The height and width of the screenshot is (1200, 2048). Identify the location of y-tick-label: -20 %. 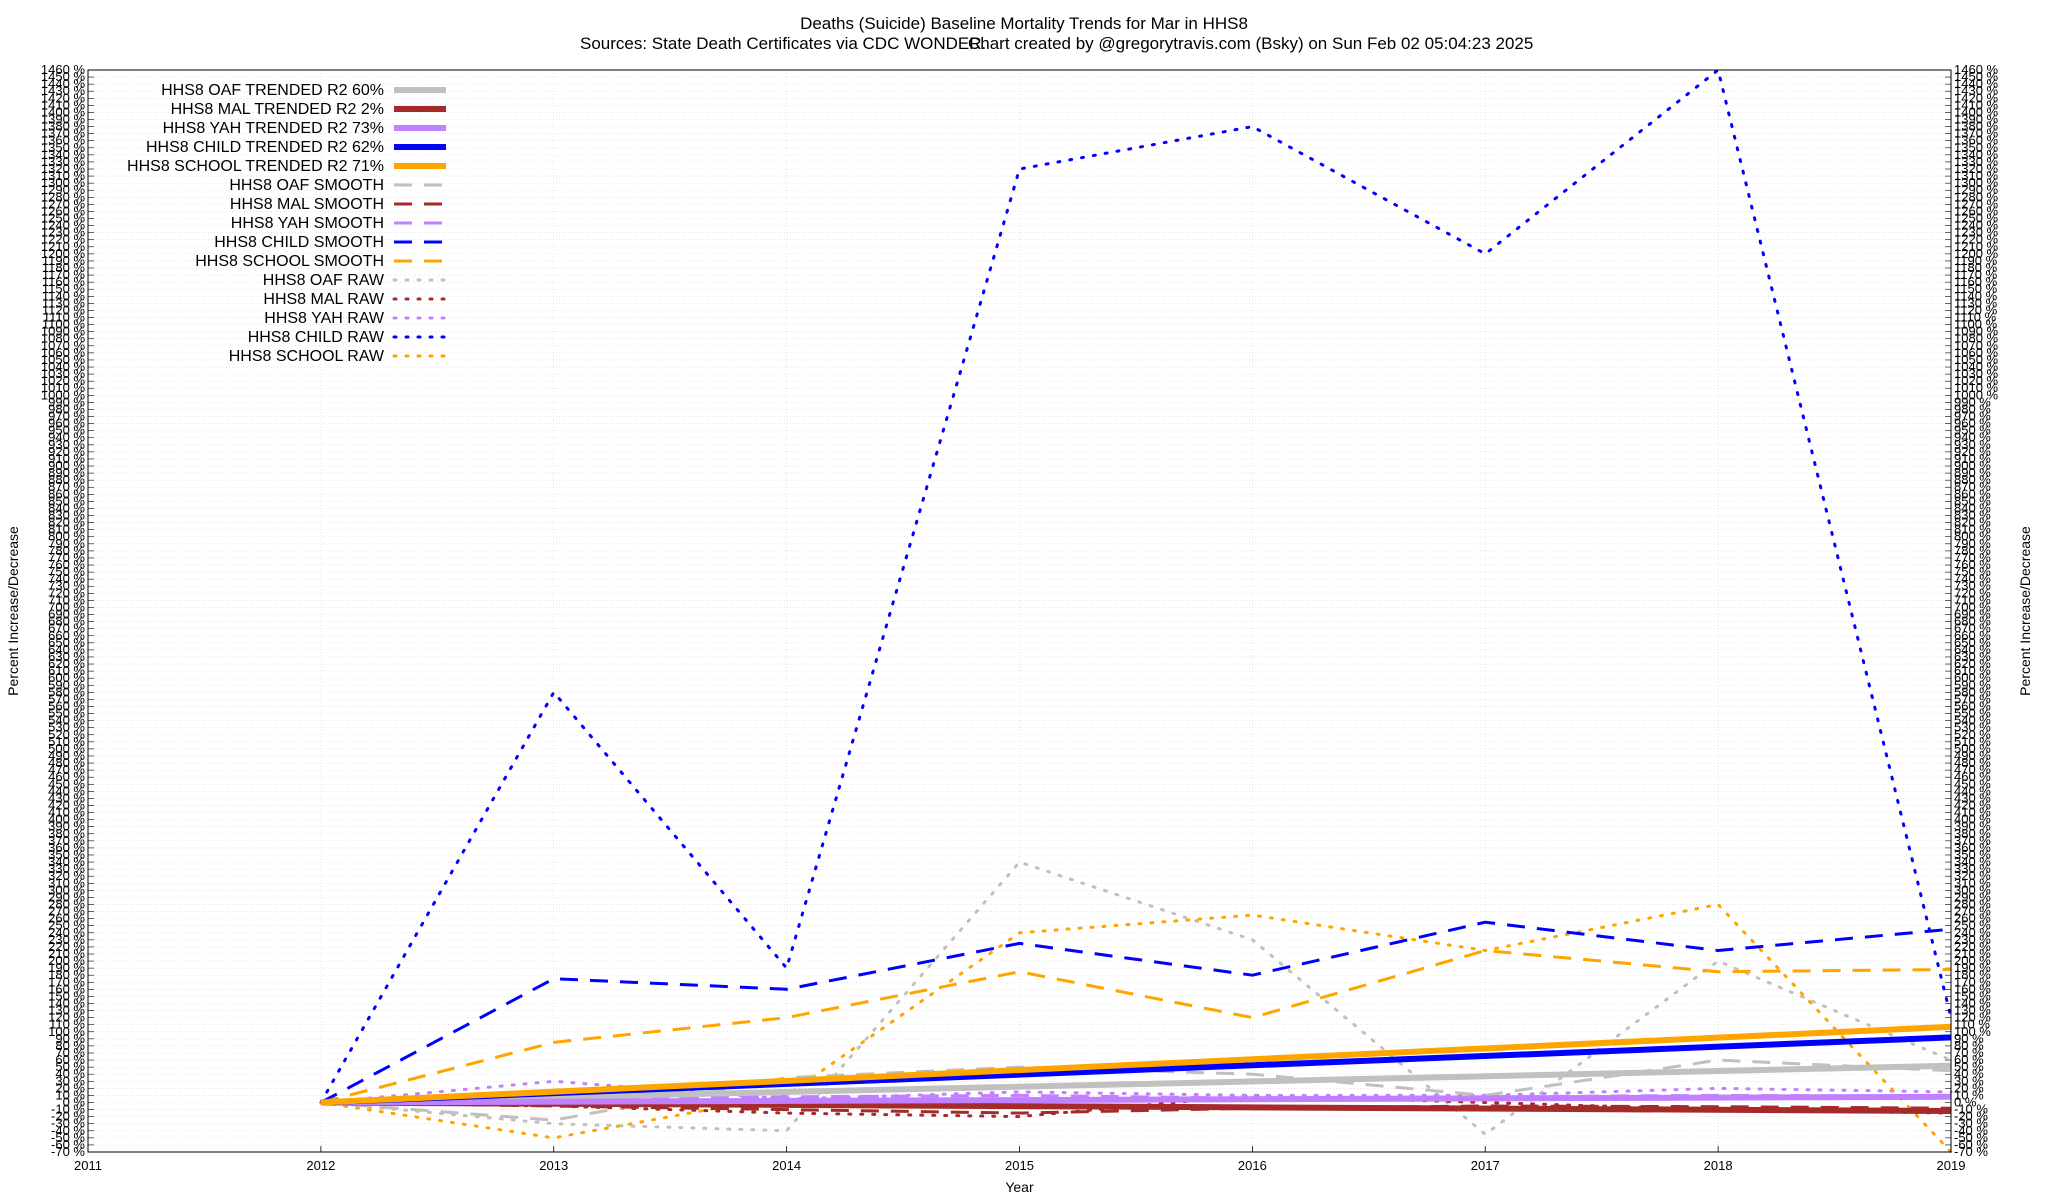
(68, 1116).